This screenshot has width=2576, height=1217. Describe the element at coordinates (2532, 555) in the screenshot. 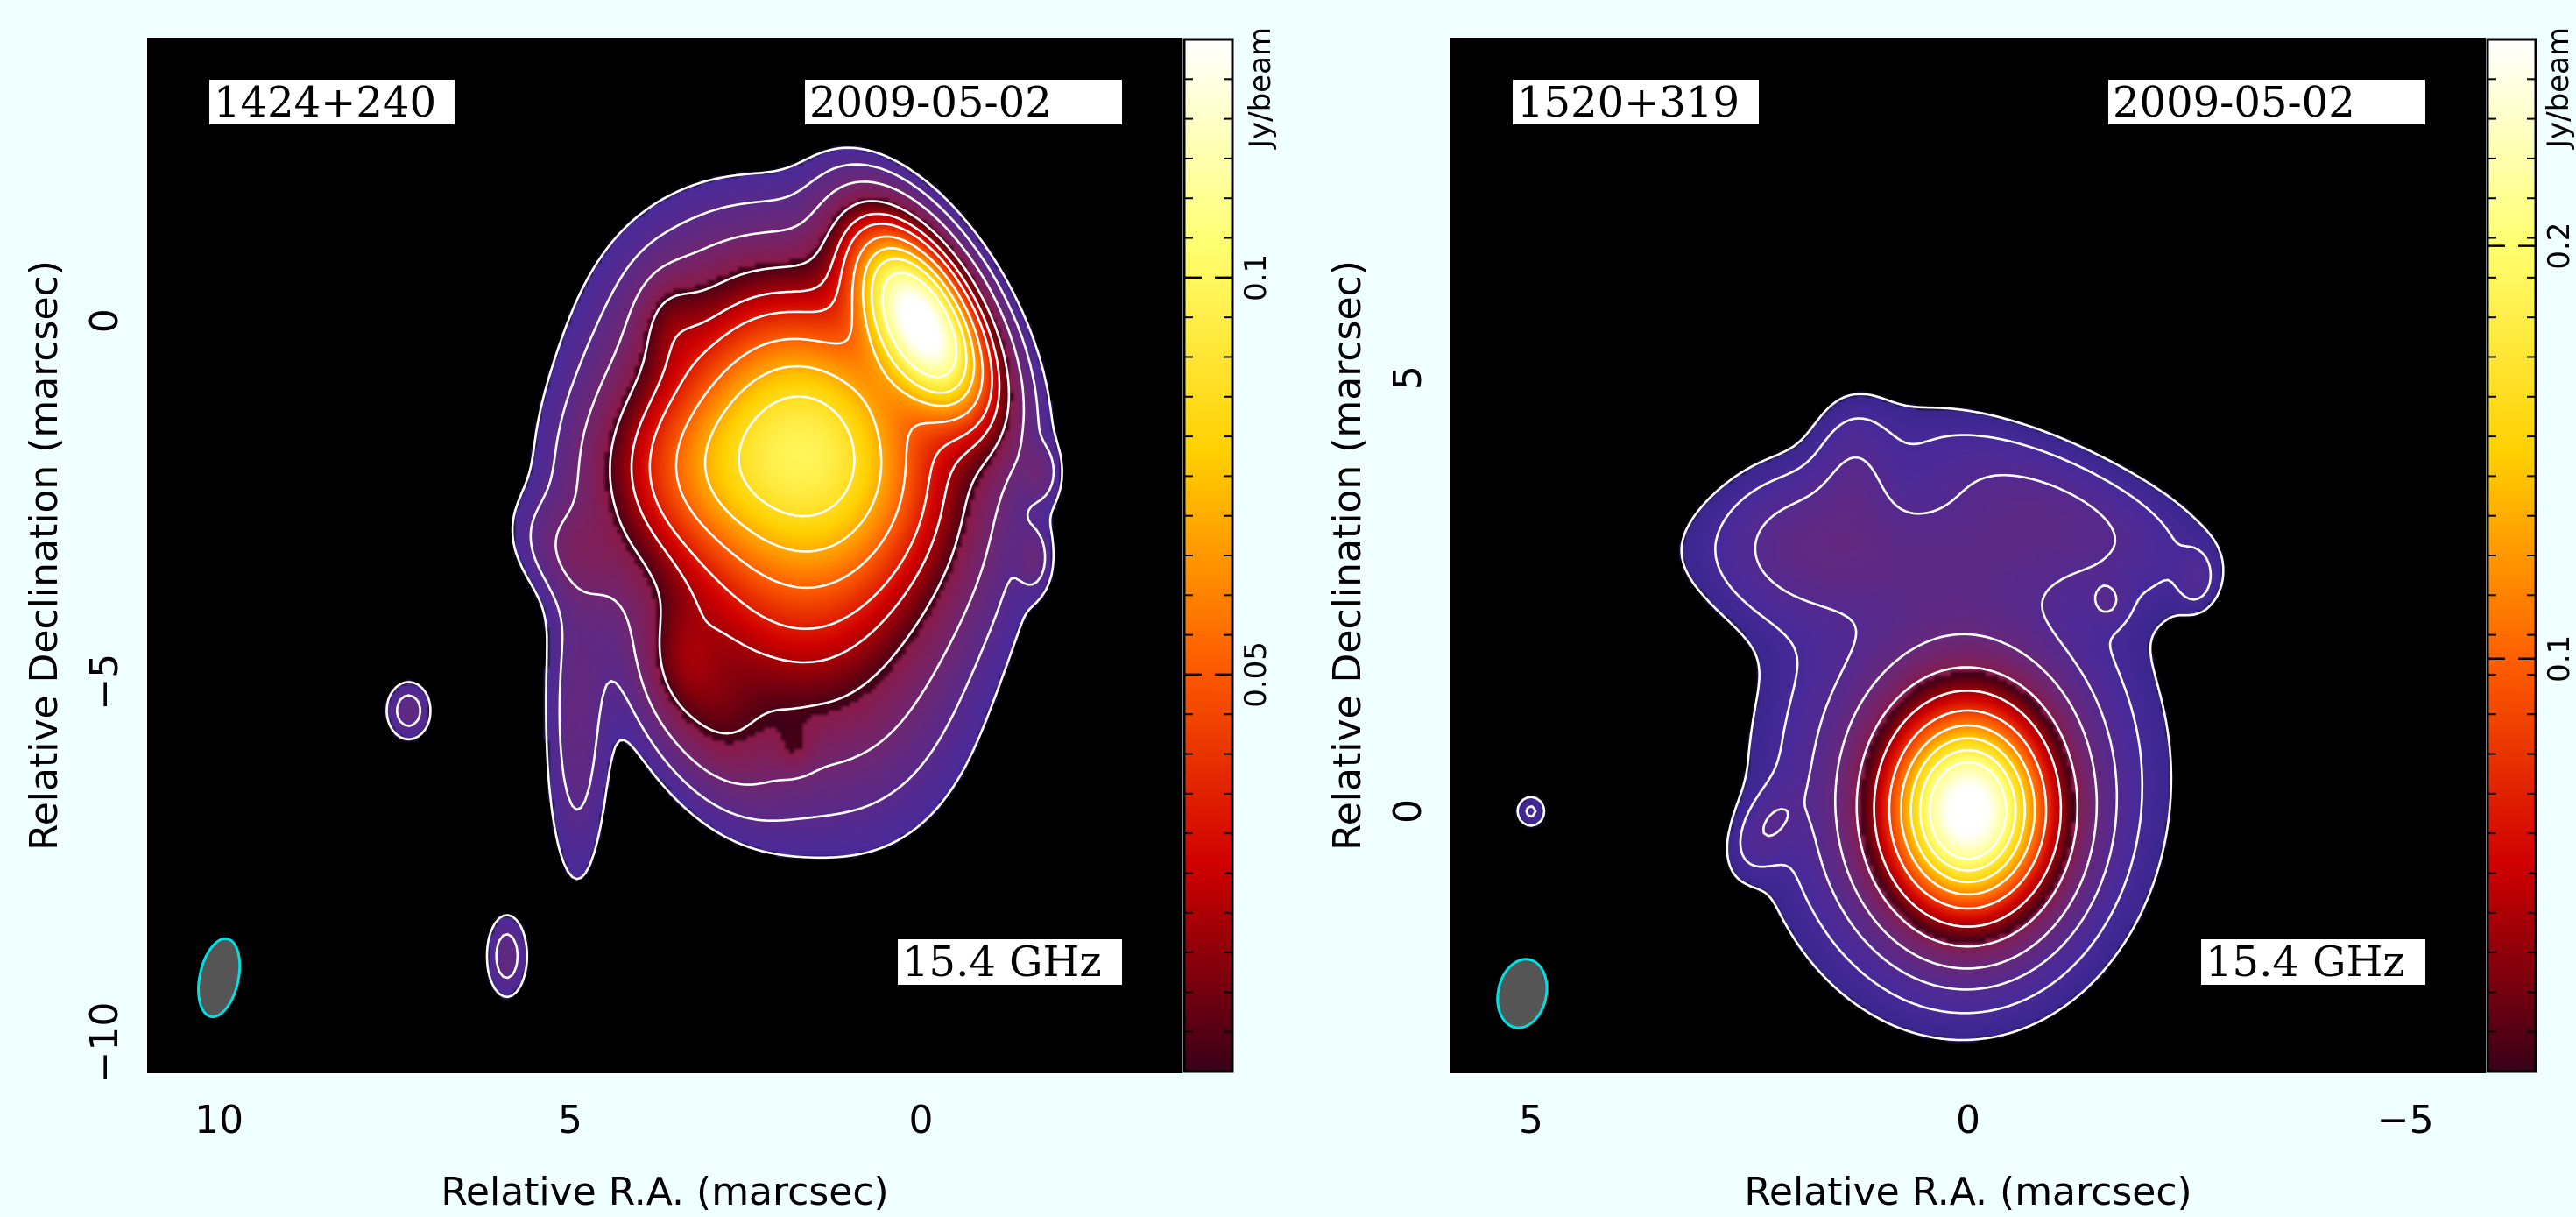

I see `colorbar-ticks: 0.1 0.2` at that location.